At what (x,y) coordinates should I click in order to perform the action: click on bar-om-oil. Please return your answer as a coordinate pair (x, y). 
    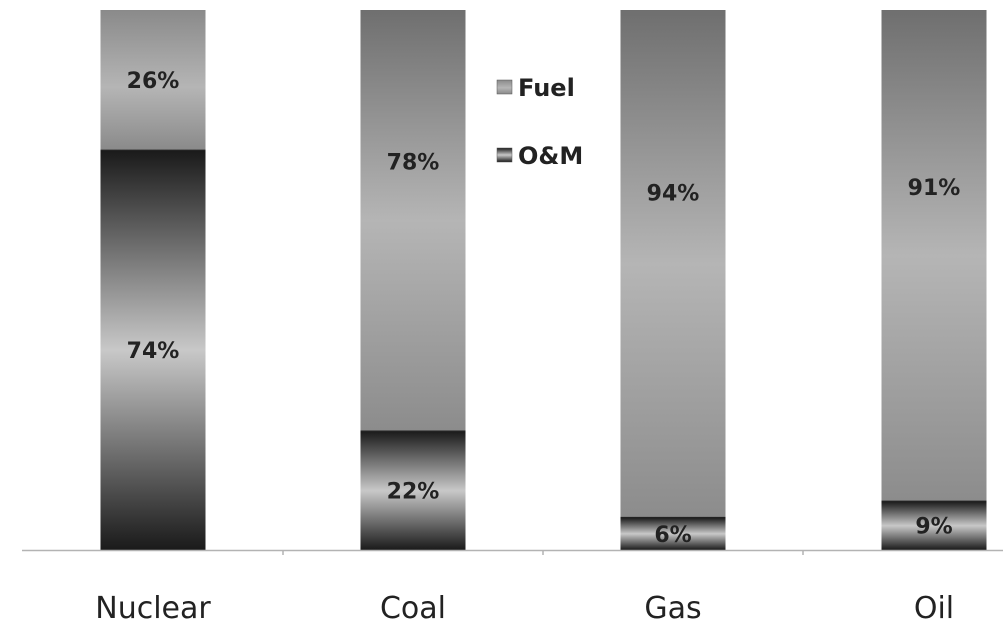
    Looking at the image, I should click on (934, 525).